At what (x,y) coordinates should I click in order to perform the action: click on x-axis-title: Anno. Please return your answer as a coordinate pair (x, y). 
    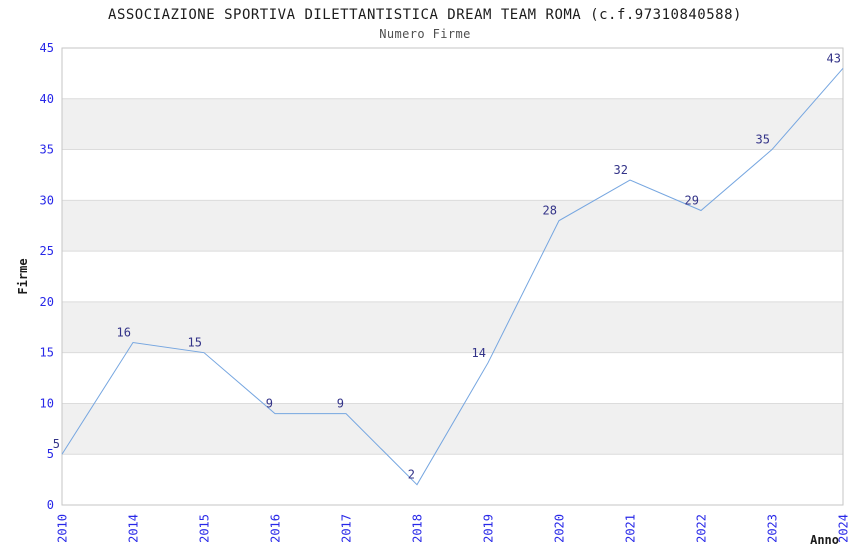
    Looking at the image, I should click on (824, 540).